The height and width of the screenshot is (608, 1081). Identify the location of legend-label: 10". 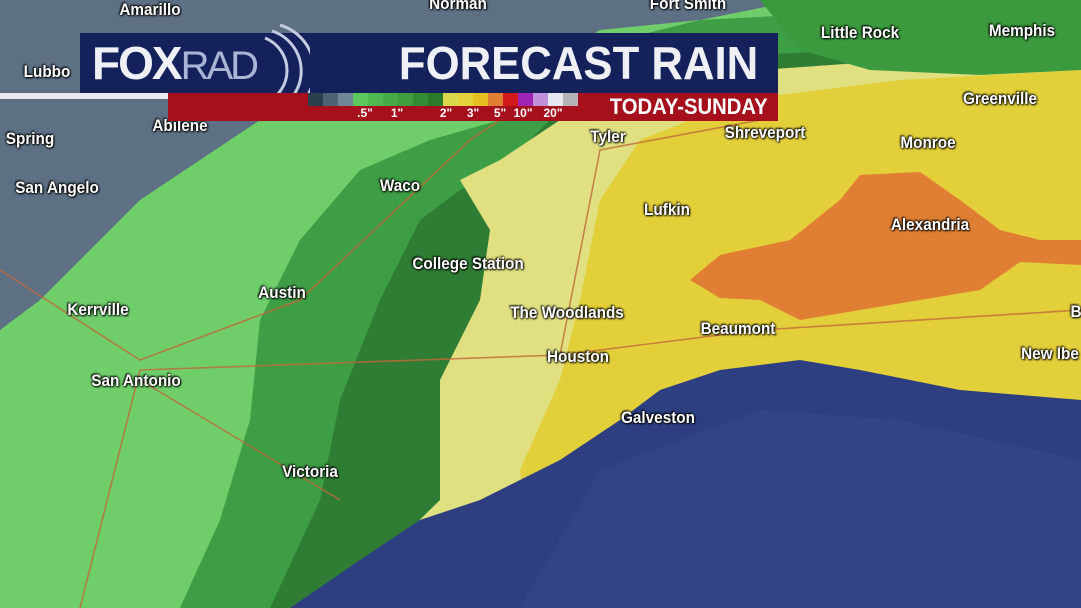
(523, 113).